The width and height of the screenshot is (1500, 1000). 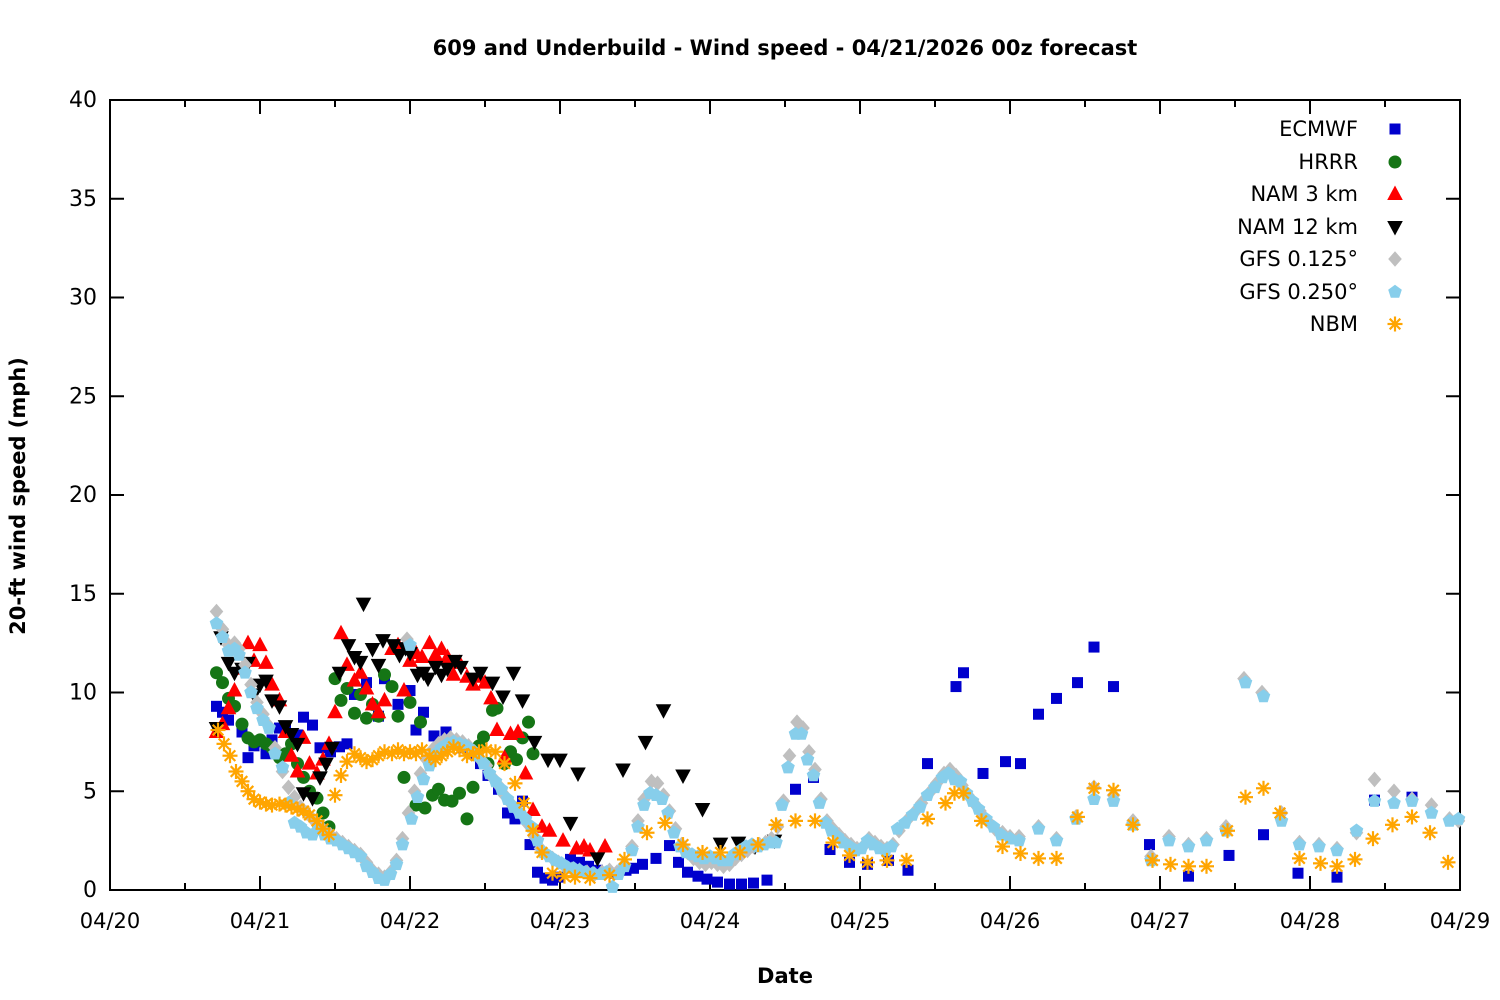 What do you see at coordinates (90, 791) in the screenshot?
I see `y-tick-label: 5` at bounding box center [90, 791].